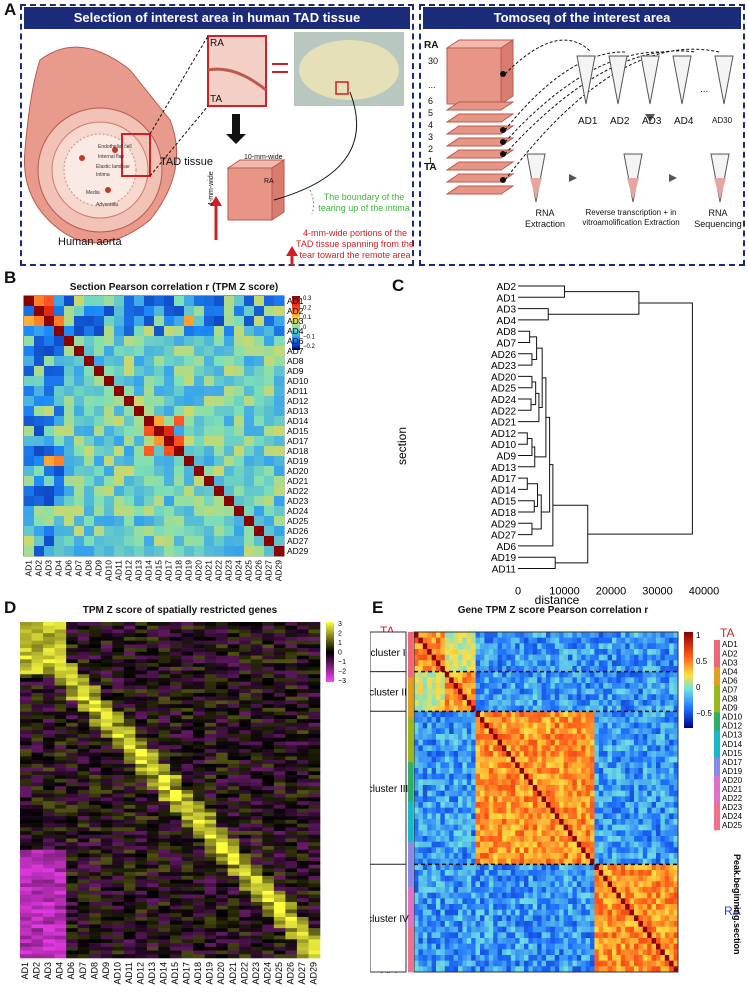  What do you see at coordinates (727, 633) in the screenshot?
I see `legend-ta-label: TA` at bounding box center [727, 633].